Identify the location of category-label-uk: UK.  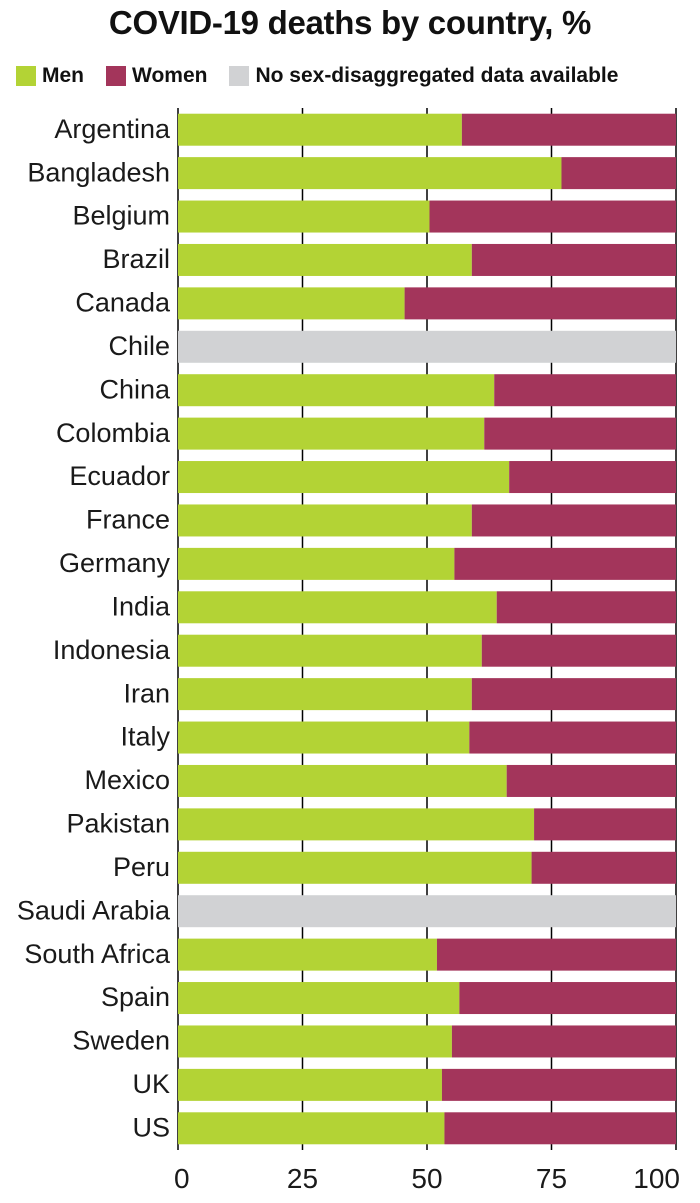
(151, 1084).